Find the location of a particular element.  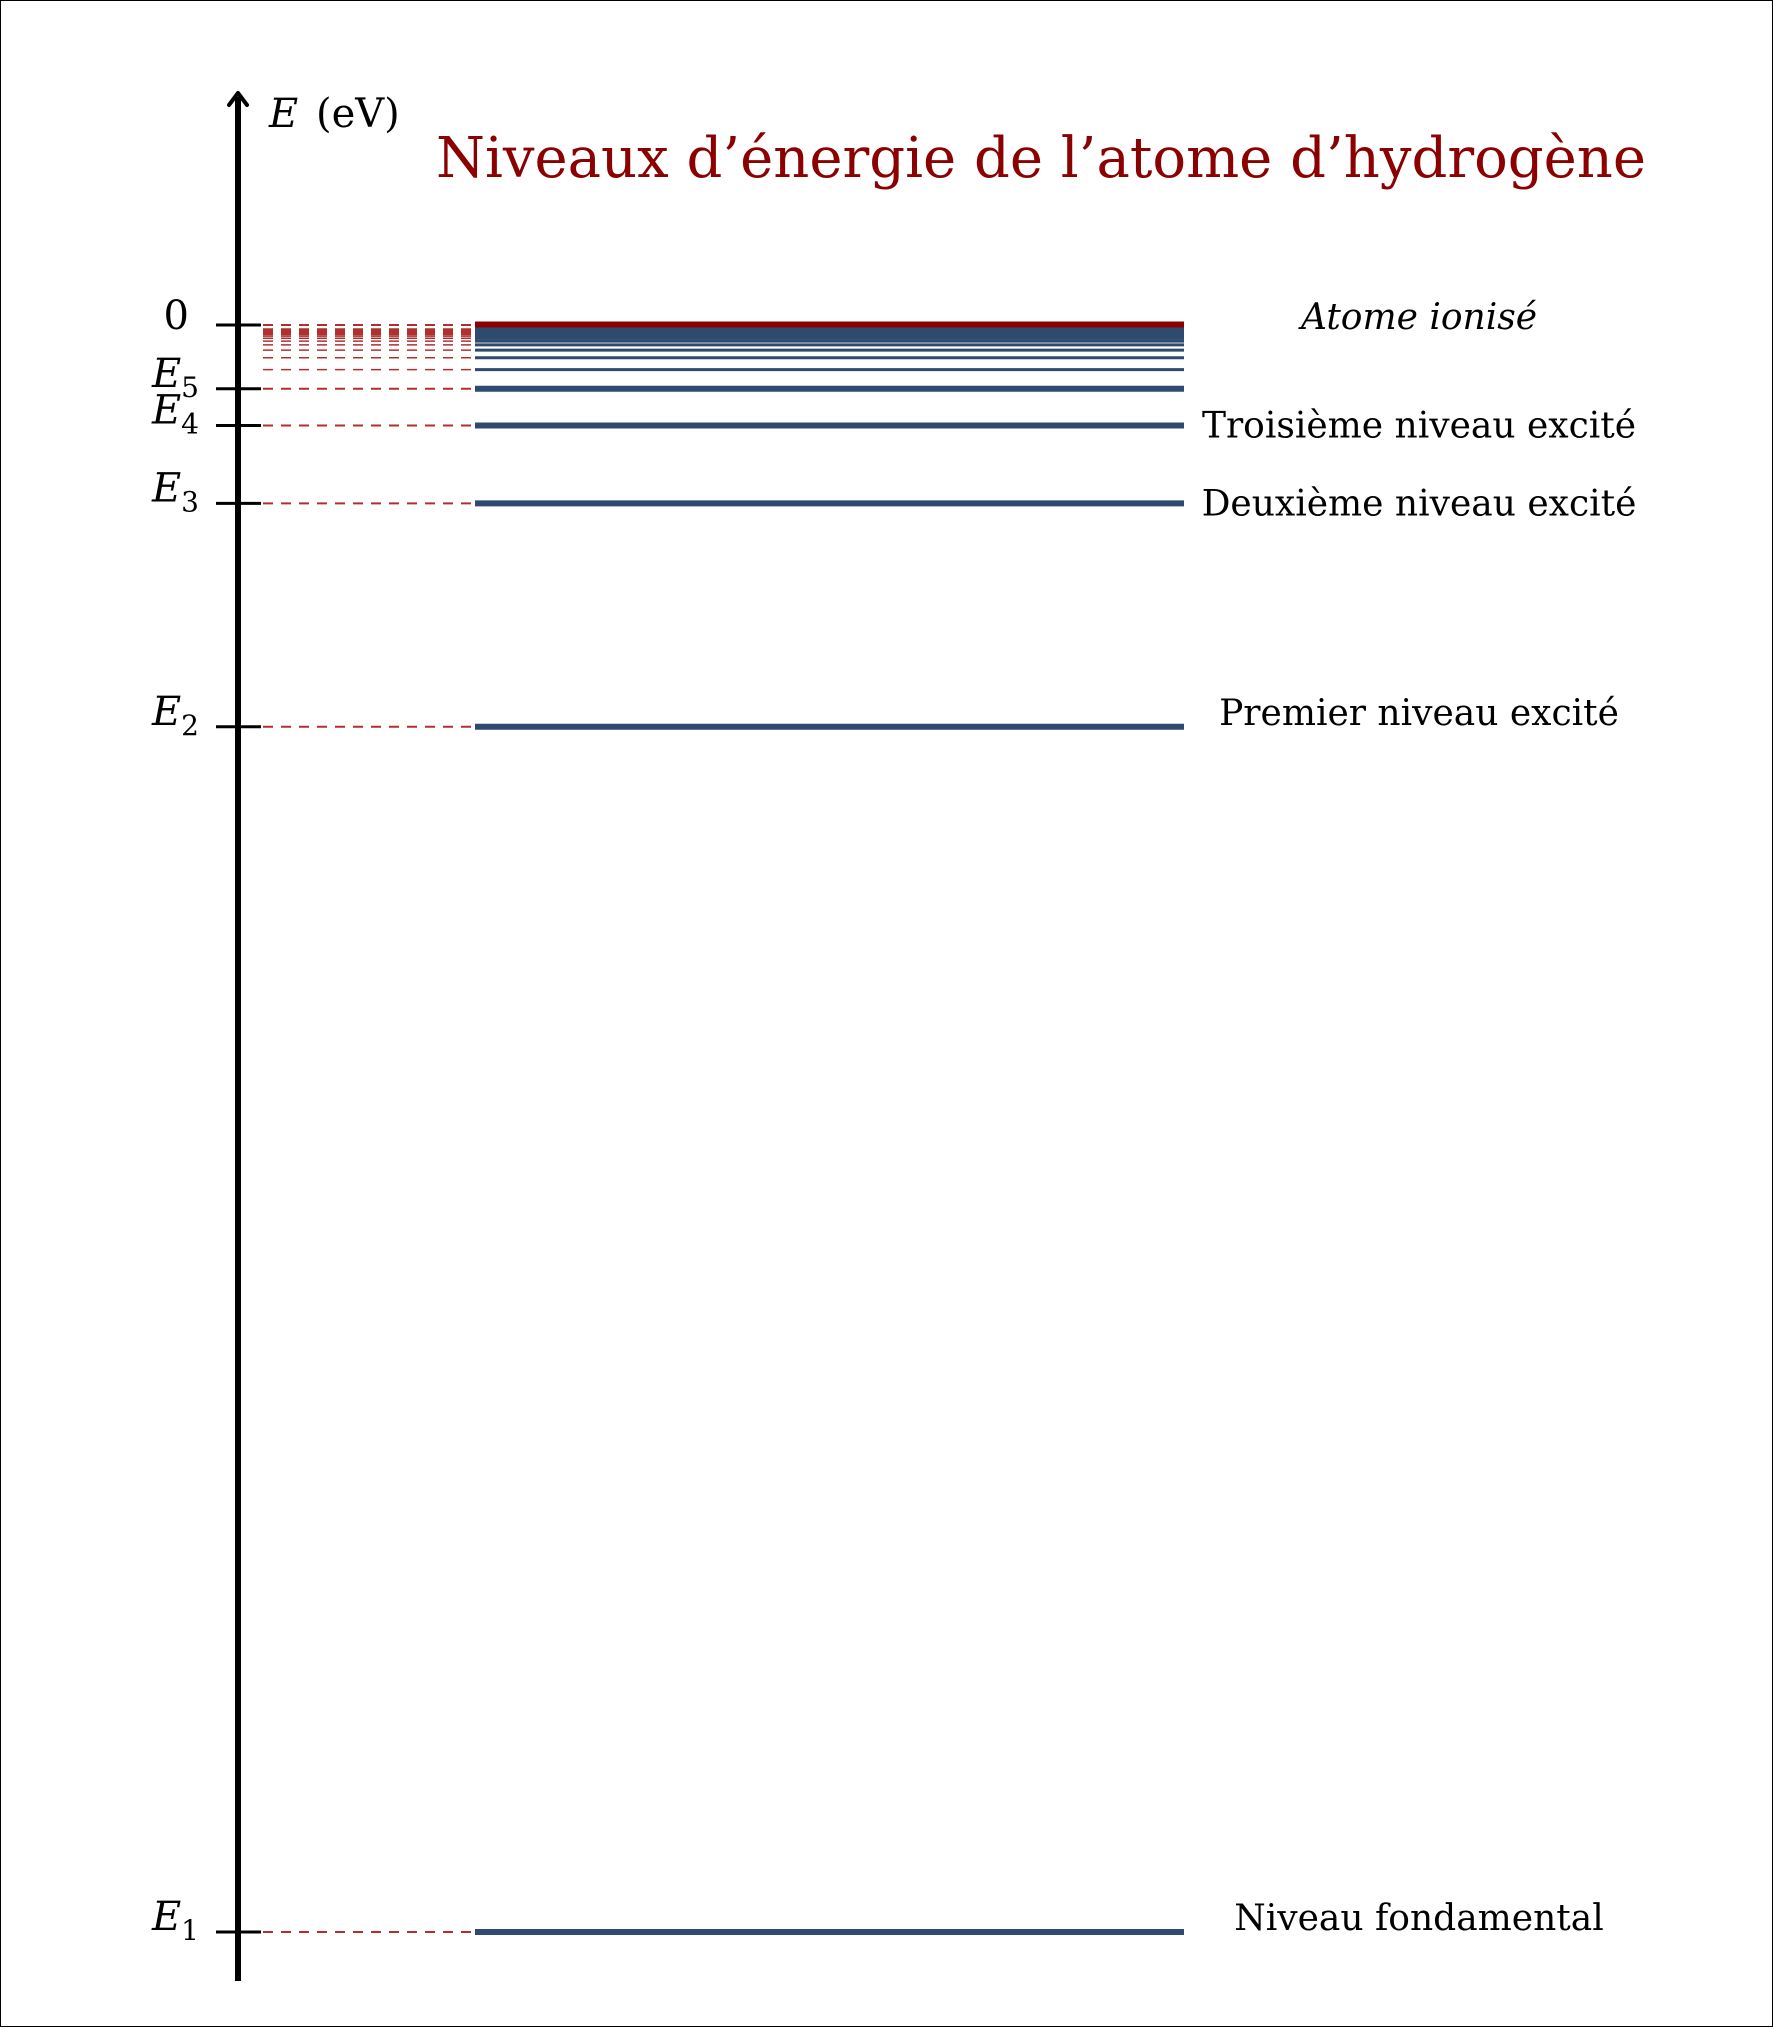

ionised-label: Atome ionisé is located at coordinates (1417, 317).